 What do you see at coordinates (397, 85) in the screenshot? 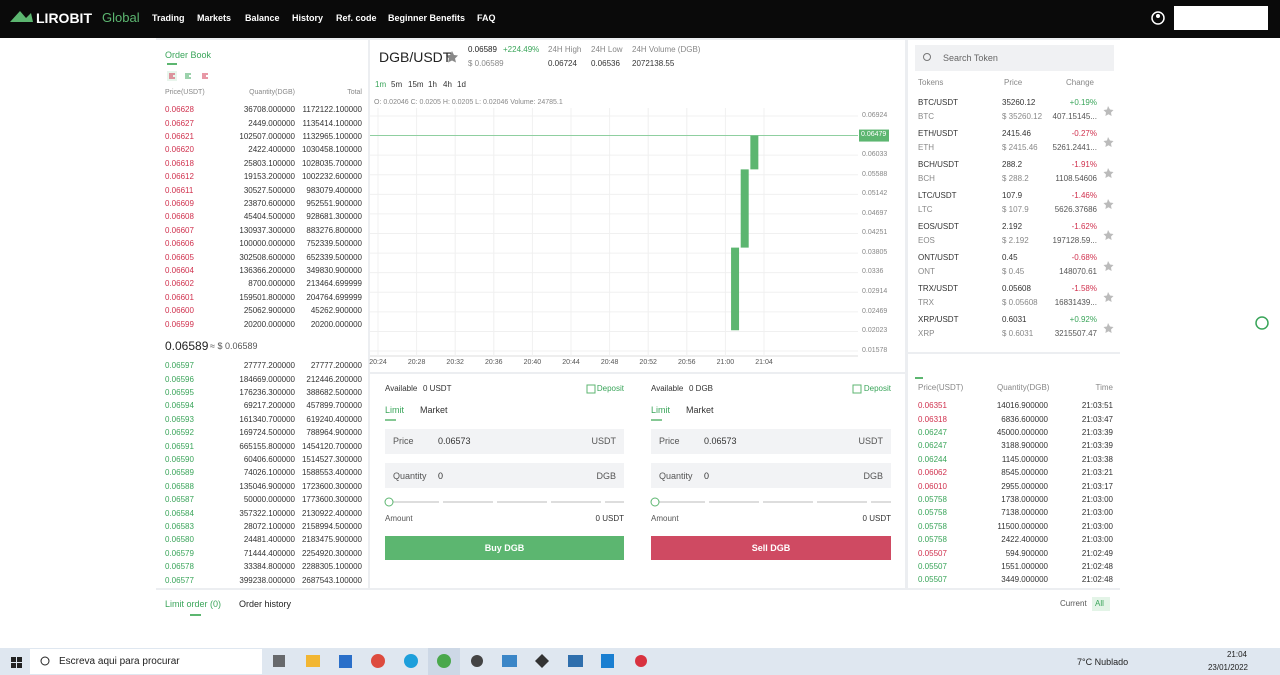
I see `interval: 5m` at bounding box center [397, 85].